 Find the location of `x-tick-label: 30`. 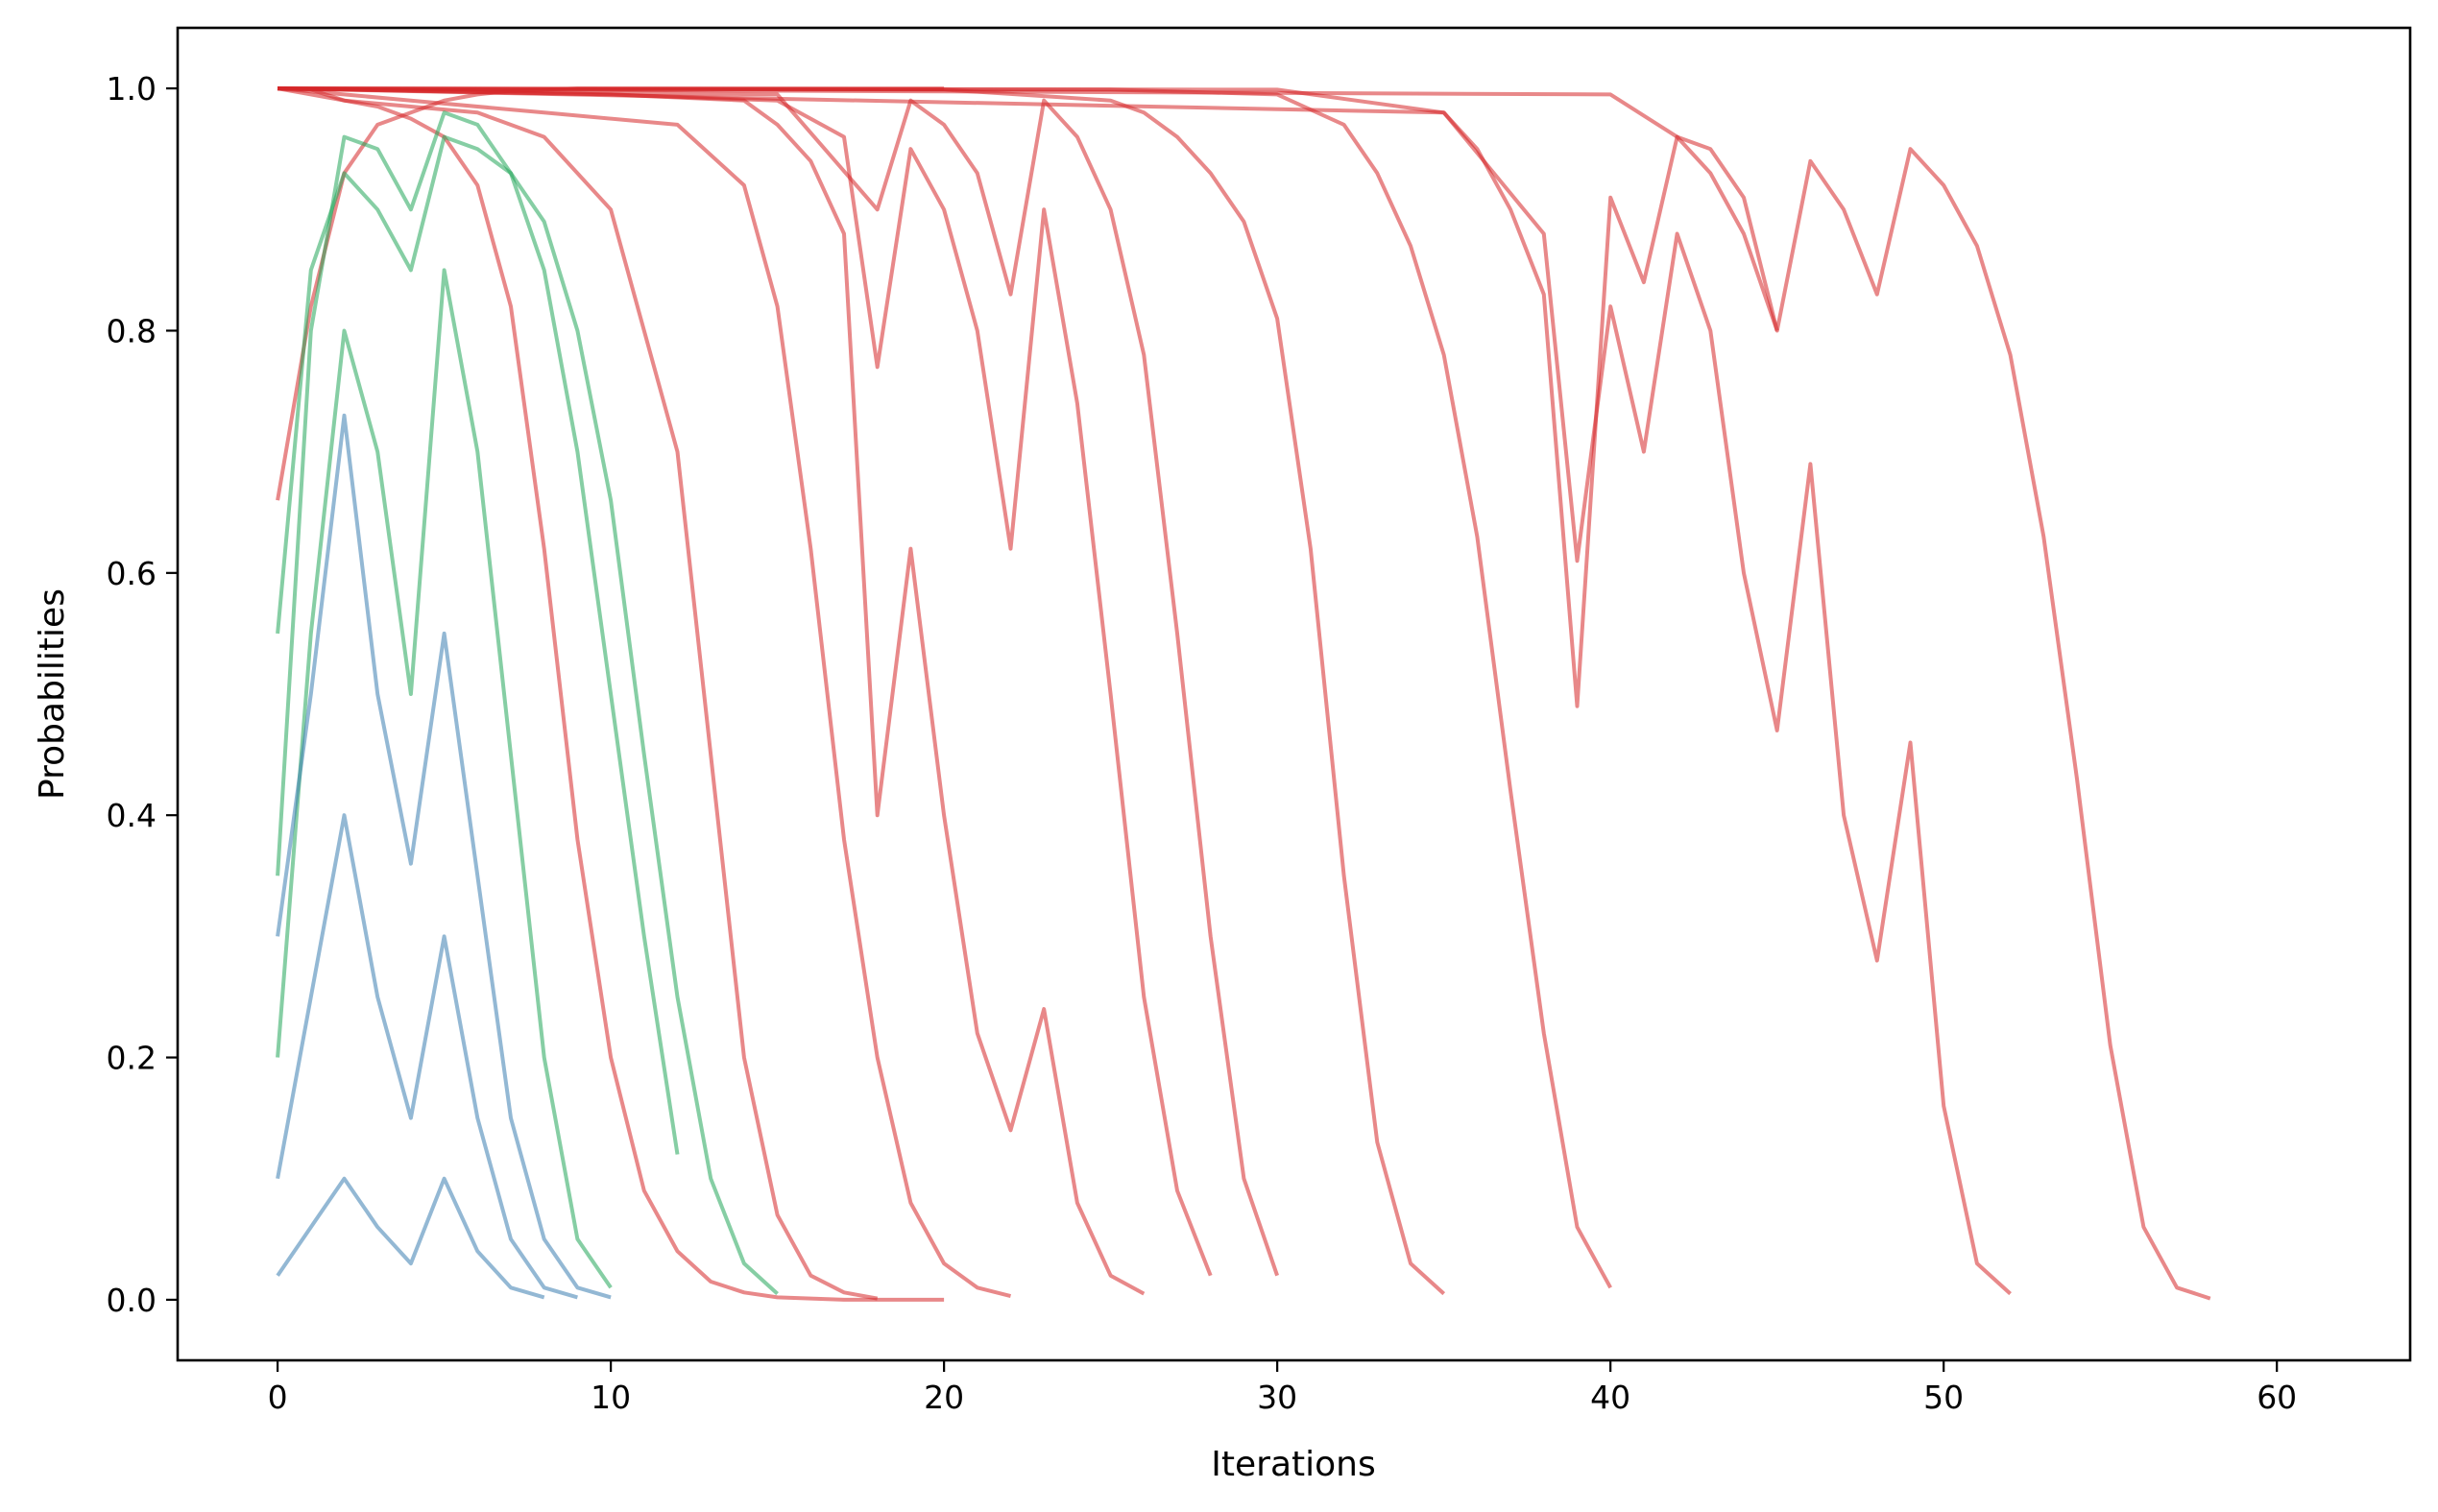

x-tick-label: 30 is located at coordinates (1277, 1397).